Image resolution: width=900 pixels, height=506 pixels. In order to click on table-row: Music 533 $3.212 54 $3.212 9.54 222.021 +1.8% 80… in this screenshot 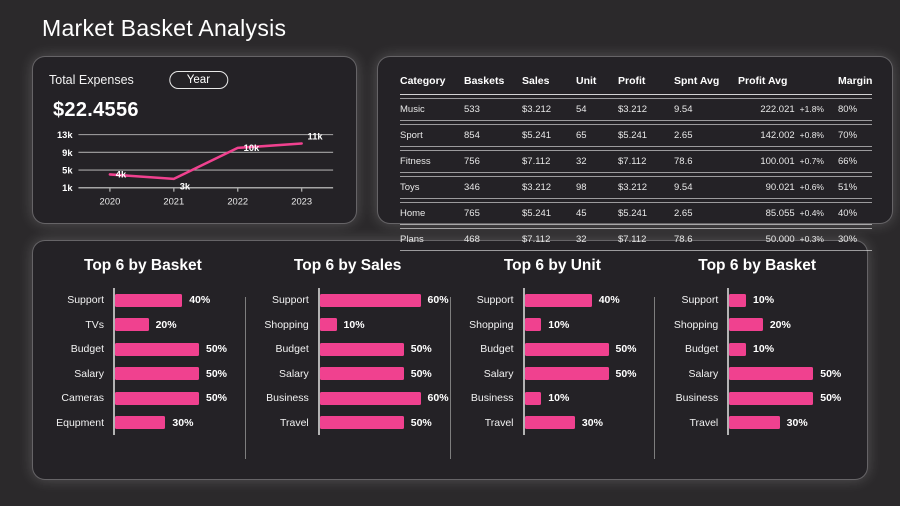, I will do `click(636, 109)`.